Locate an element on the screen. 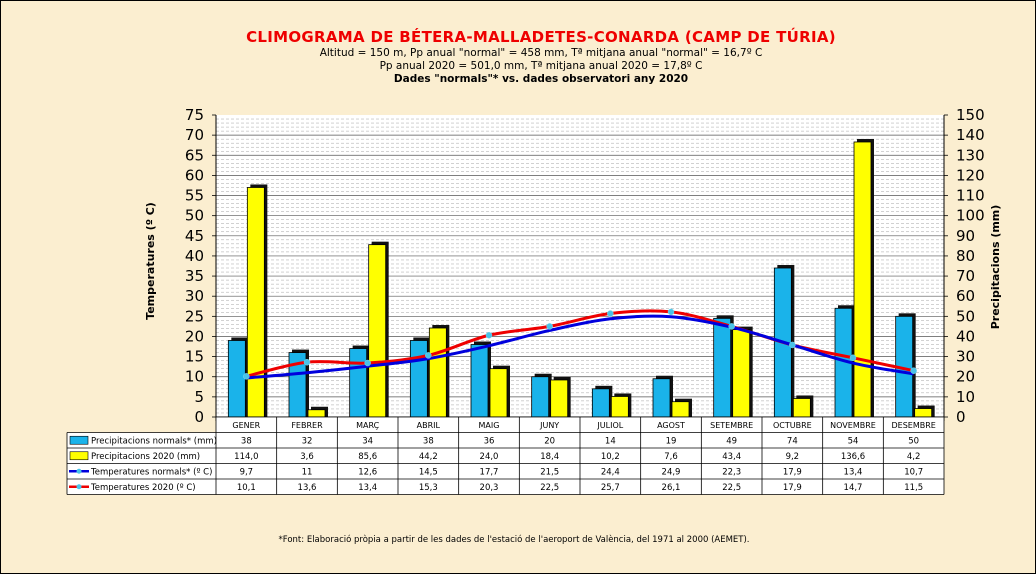  legend-label: Temperatures normals* (º C) is located at coordinates (151, 472).